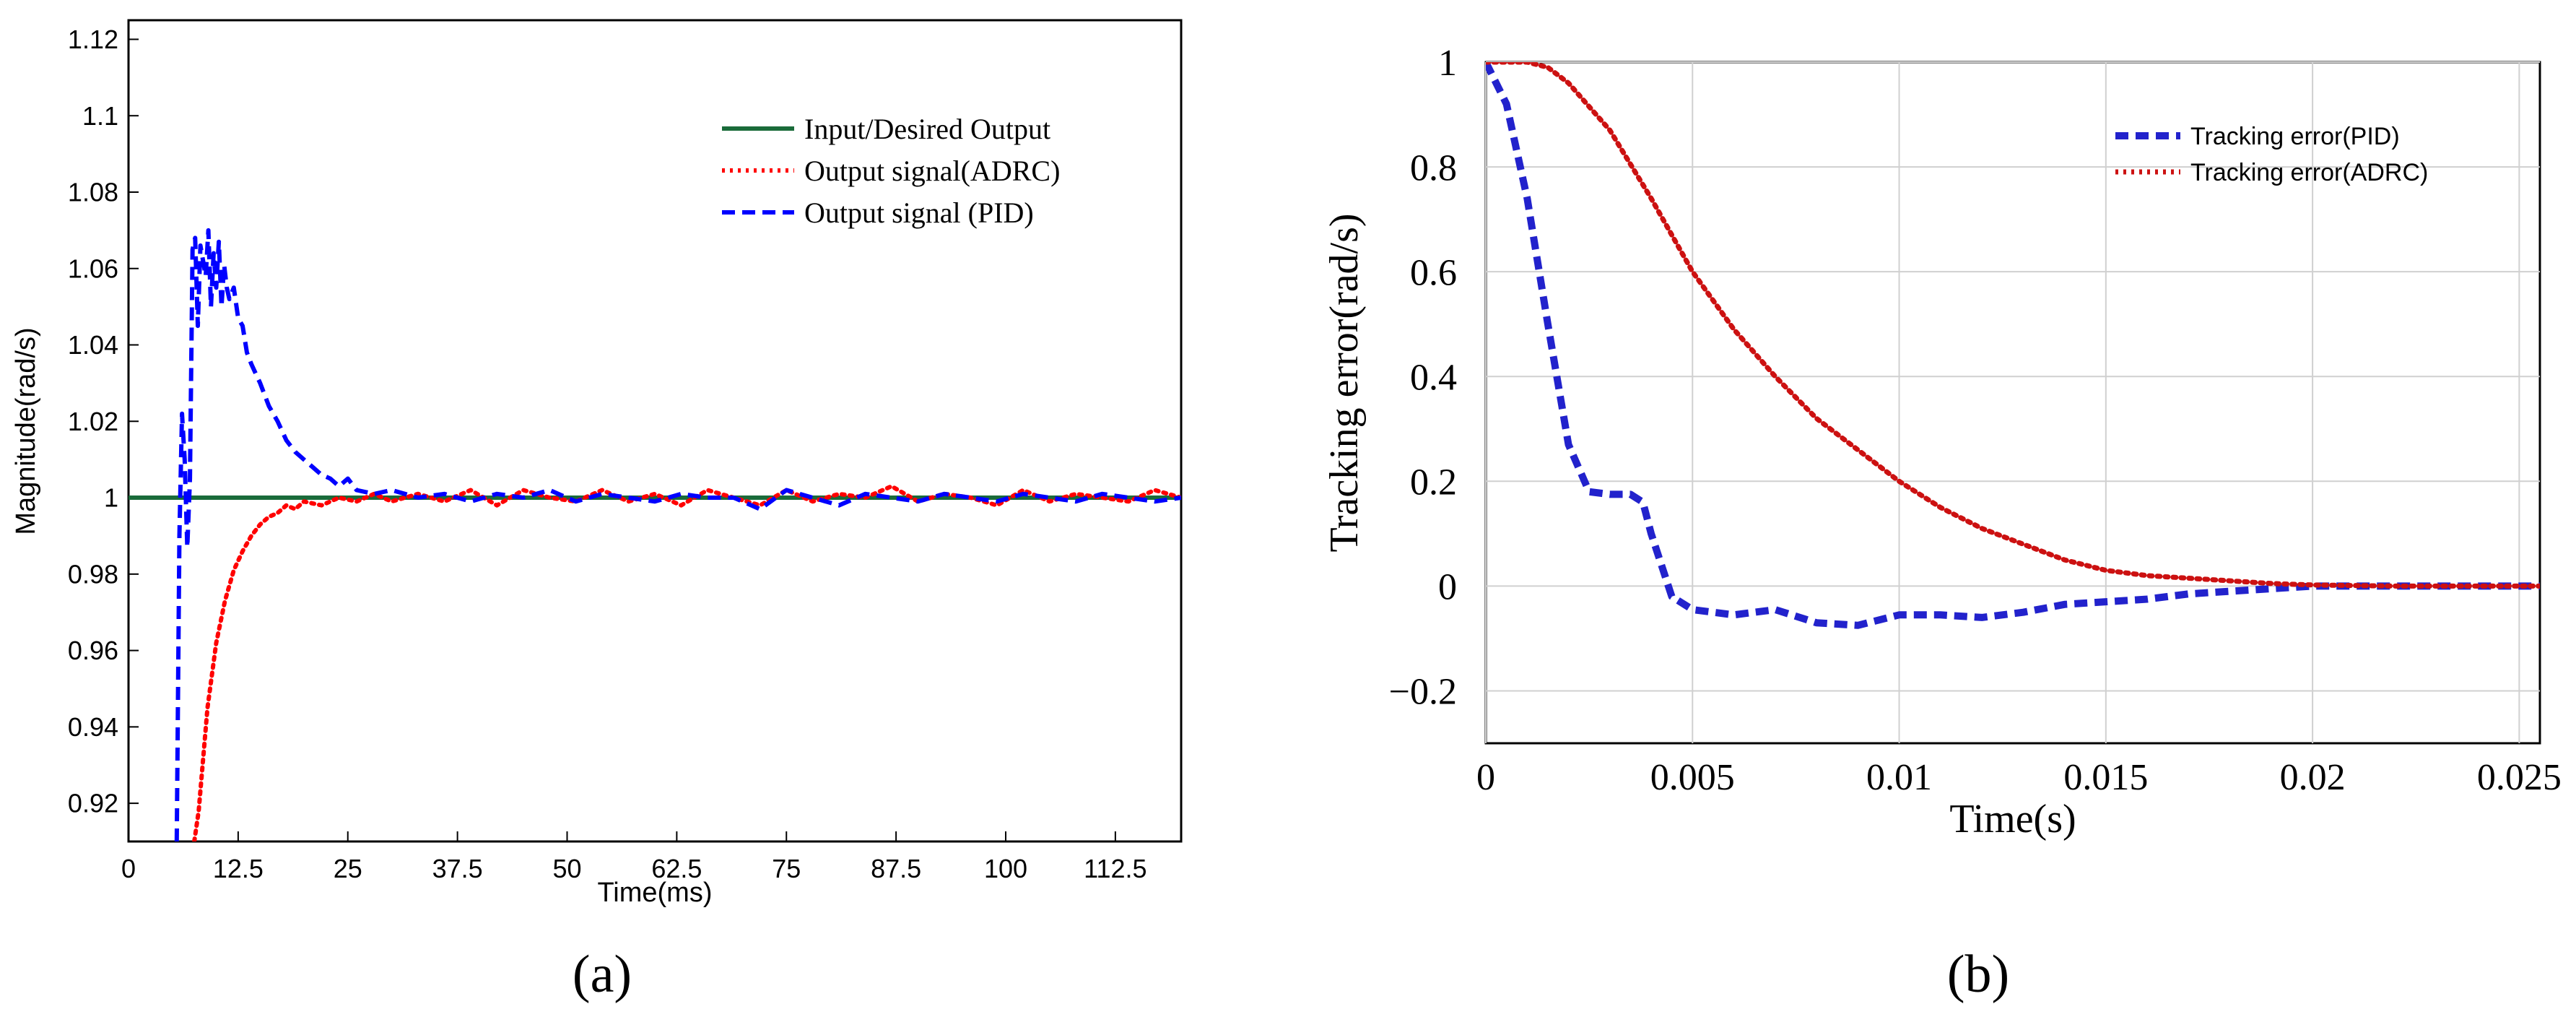  Describe the element at coordinates (2313, 777) in the screenshot. I see `panel-b-x-tick-label: 0.02` at that location.